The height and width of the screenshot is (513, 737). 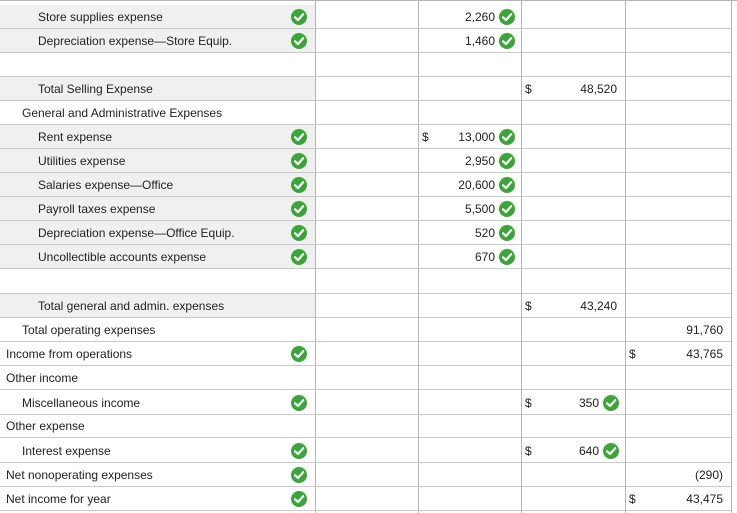 What do you see at coordinates (157, 451) in the screenshot?
I see `row-label-cell: Interest expense` at bounding box center [157, 451].